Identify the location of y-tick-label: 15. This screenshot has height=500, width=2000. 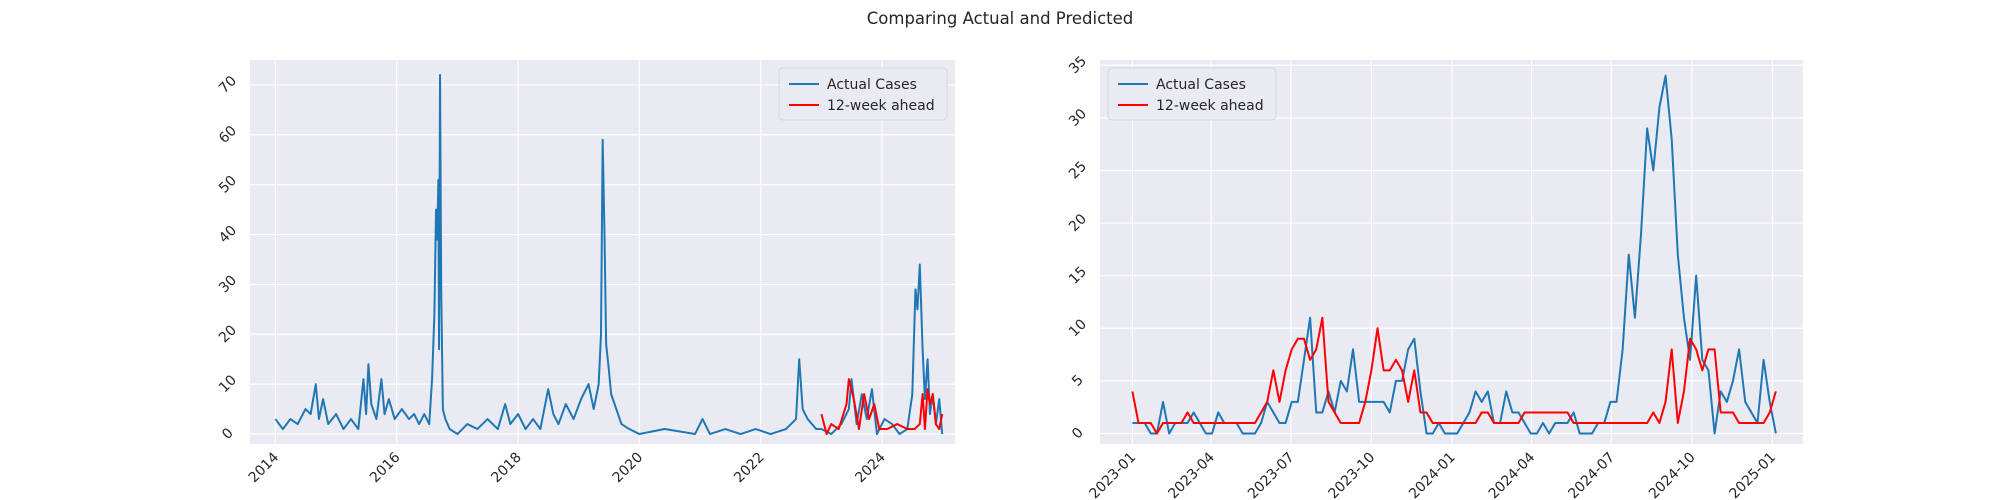
(1078, 276).